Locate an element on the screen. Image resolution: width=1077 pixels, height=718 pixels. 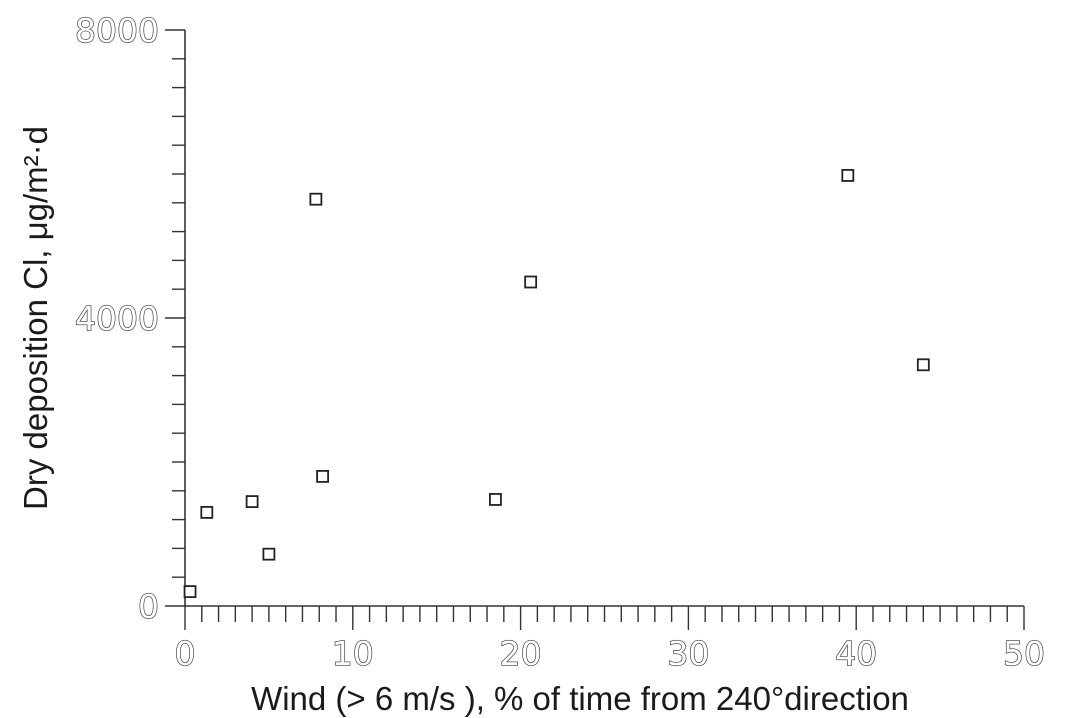
x-tick-label: 30 is located at coordinates (688, 653).